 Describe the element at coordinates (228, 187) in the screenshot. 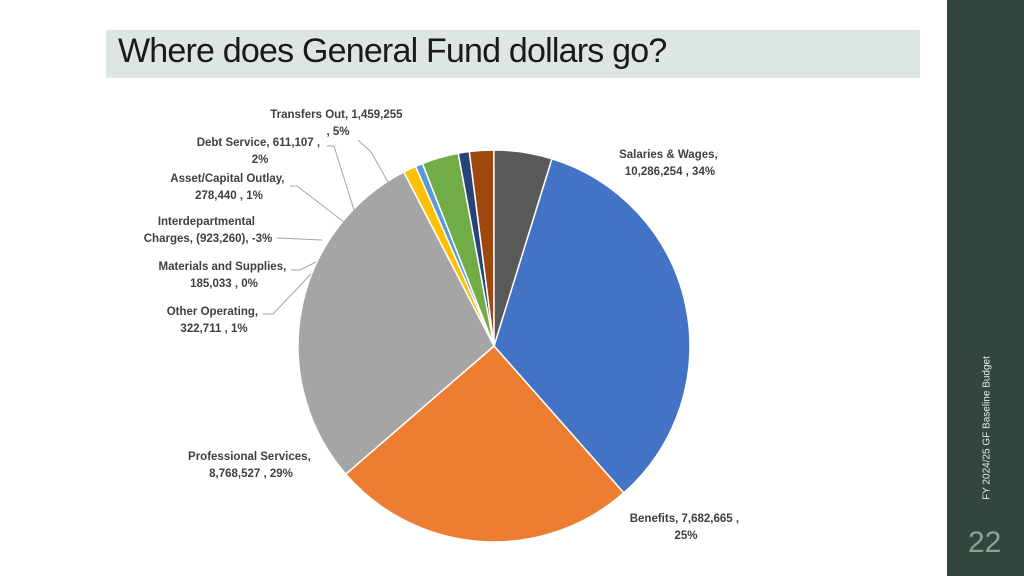

I see `label-asset: Asset/Capital Outlay, 278,440 , 1%` at that location.